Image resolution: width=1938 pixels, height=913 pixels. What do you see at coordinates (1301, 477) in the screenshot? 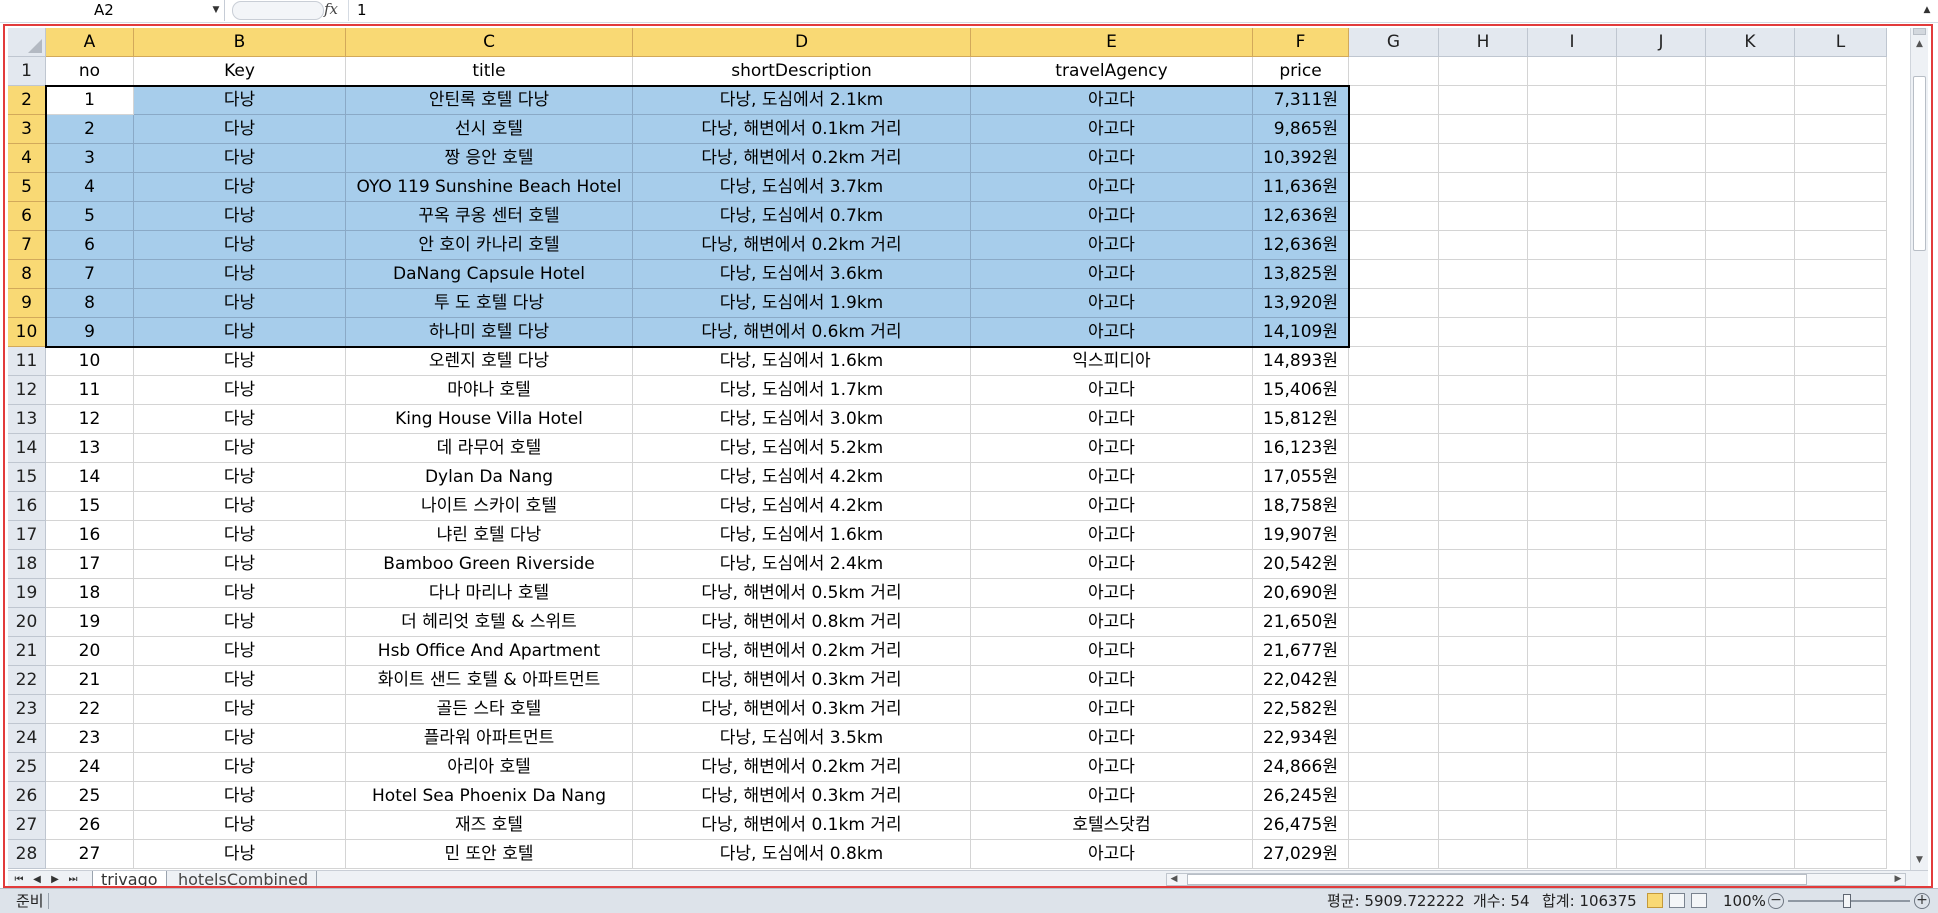
I see `table-cell: 17,055원` at bounding box center [1301, 477].